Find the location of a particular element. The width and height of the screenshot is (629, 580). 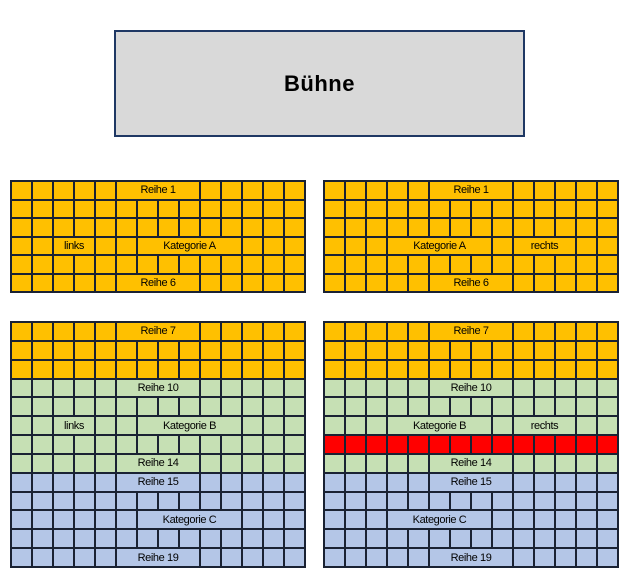

row-label-cell: Reihe 1 is located at coordinates (158, 190).